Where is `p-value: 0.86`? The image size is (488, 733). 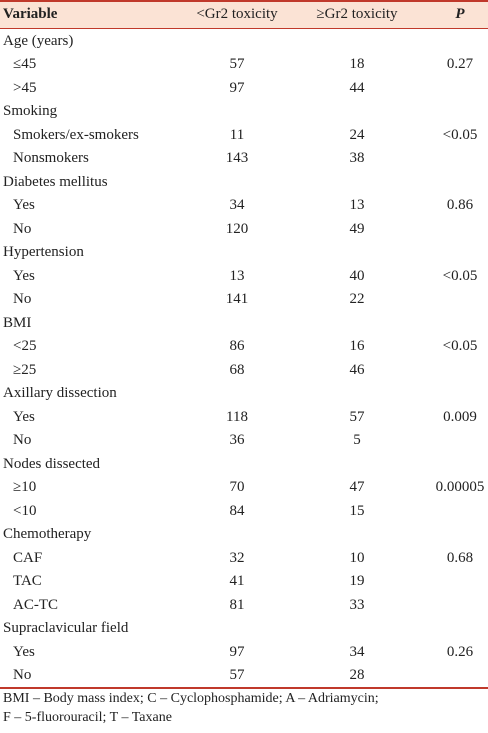
p-value: 0.86 is located at coordinates (460, 205).